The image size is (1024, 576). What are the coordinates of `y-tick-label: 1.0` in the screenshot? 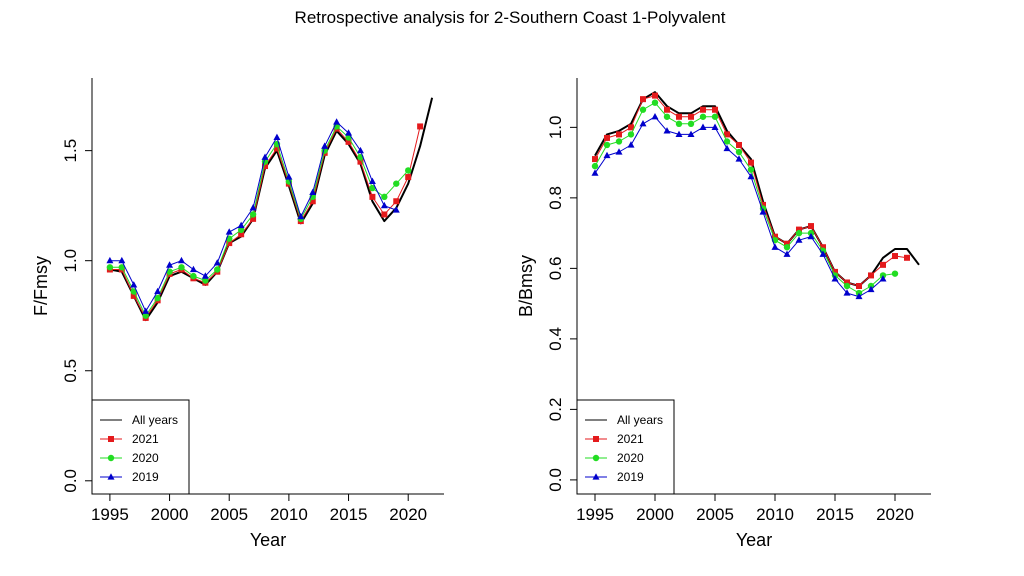 It's located at (555, 128).